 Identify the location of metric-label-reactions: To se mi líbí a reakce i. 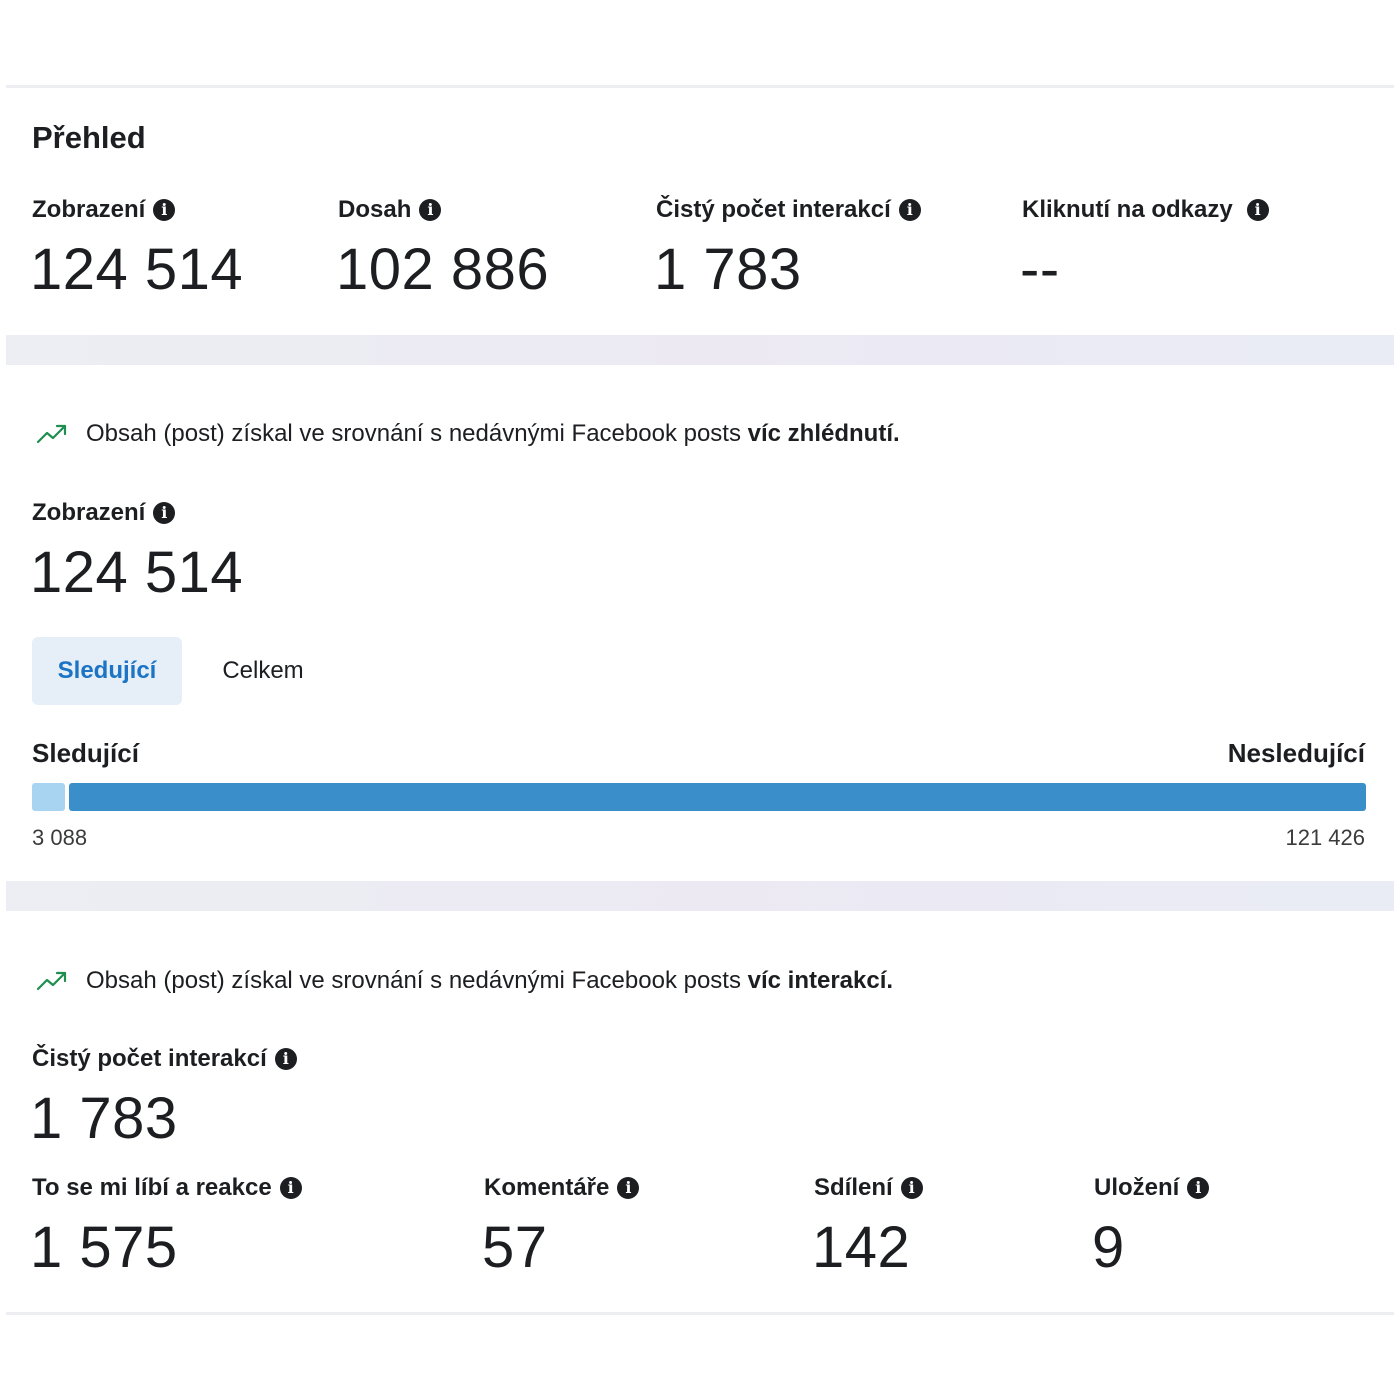
(167, 1188).